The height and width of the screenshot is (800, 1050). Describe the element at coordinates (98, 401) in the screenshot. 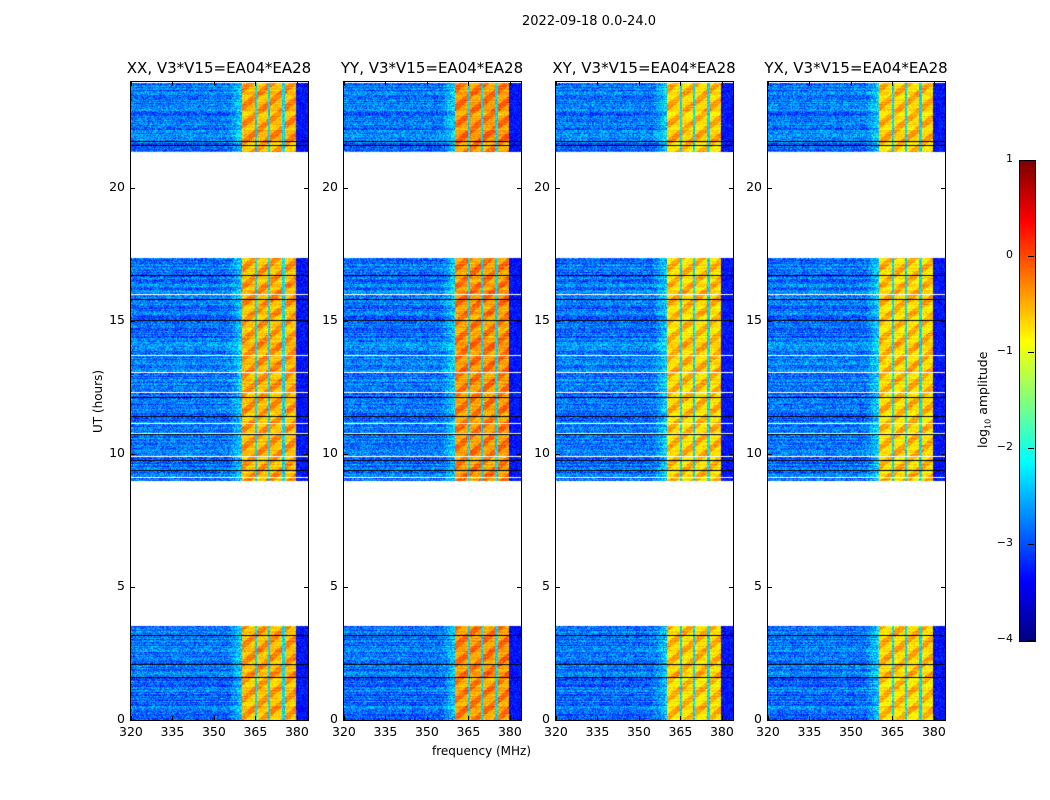

I see `y-axis-label: UT (hours)` at that location.